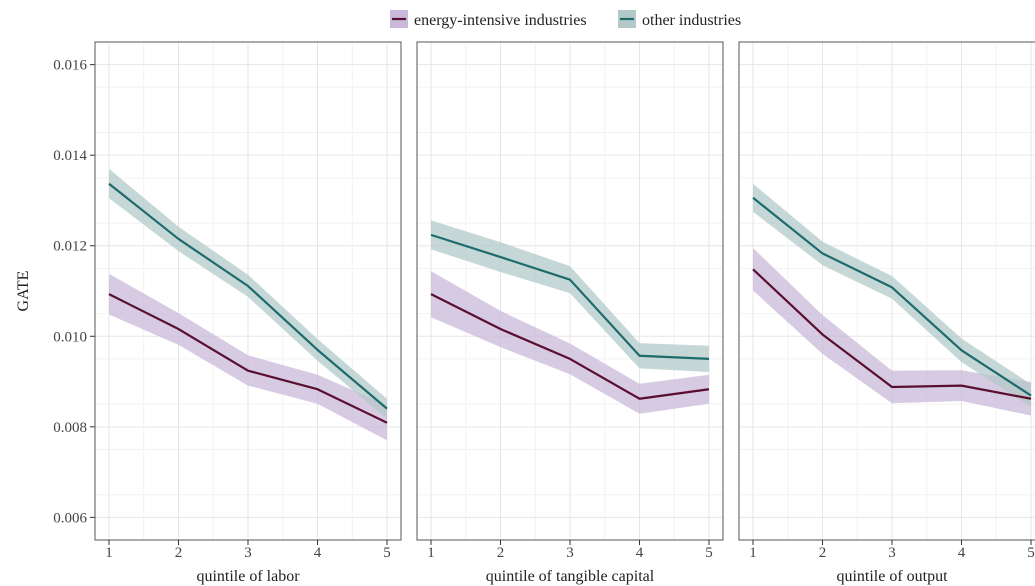 The width and height of the screenshot is (1035, 586). Describe the element at coordinates (570, 576) in the screenshot. I see `x-axis-title: quintile of tangible capital` at that location.